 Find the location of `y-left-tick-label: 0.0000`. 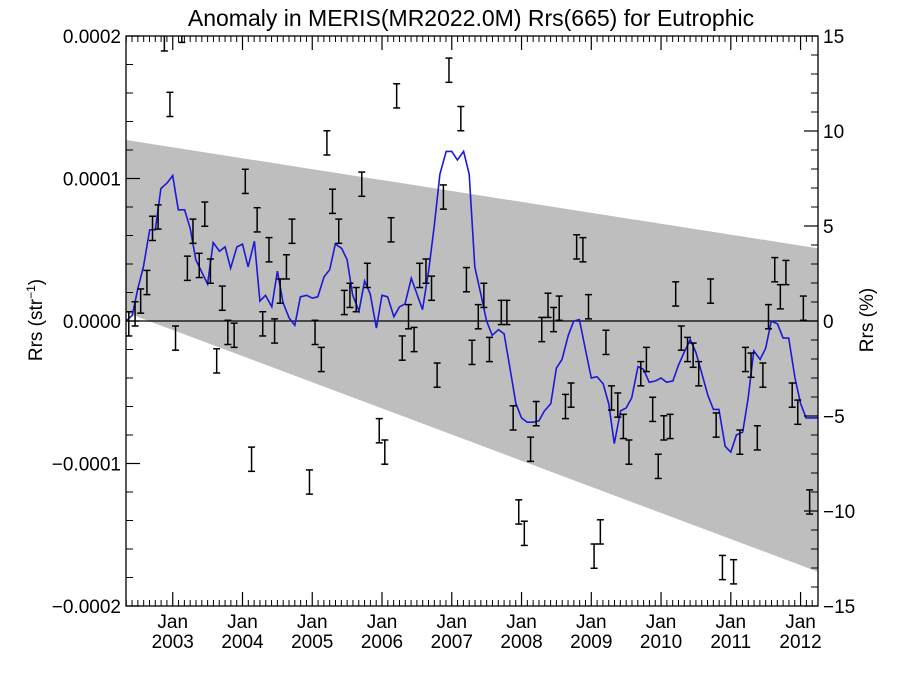

y-left-tick-label: 0.0000 is located at coordinates (92, 322).